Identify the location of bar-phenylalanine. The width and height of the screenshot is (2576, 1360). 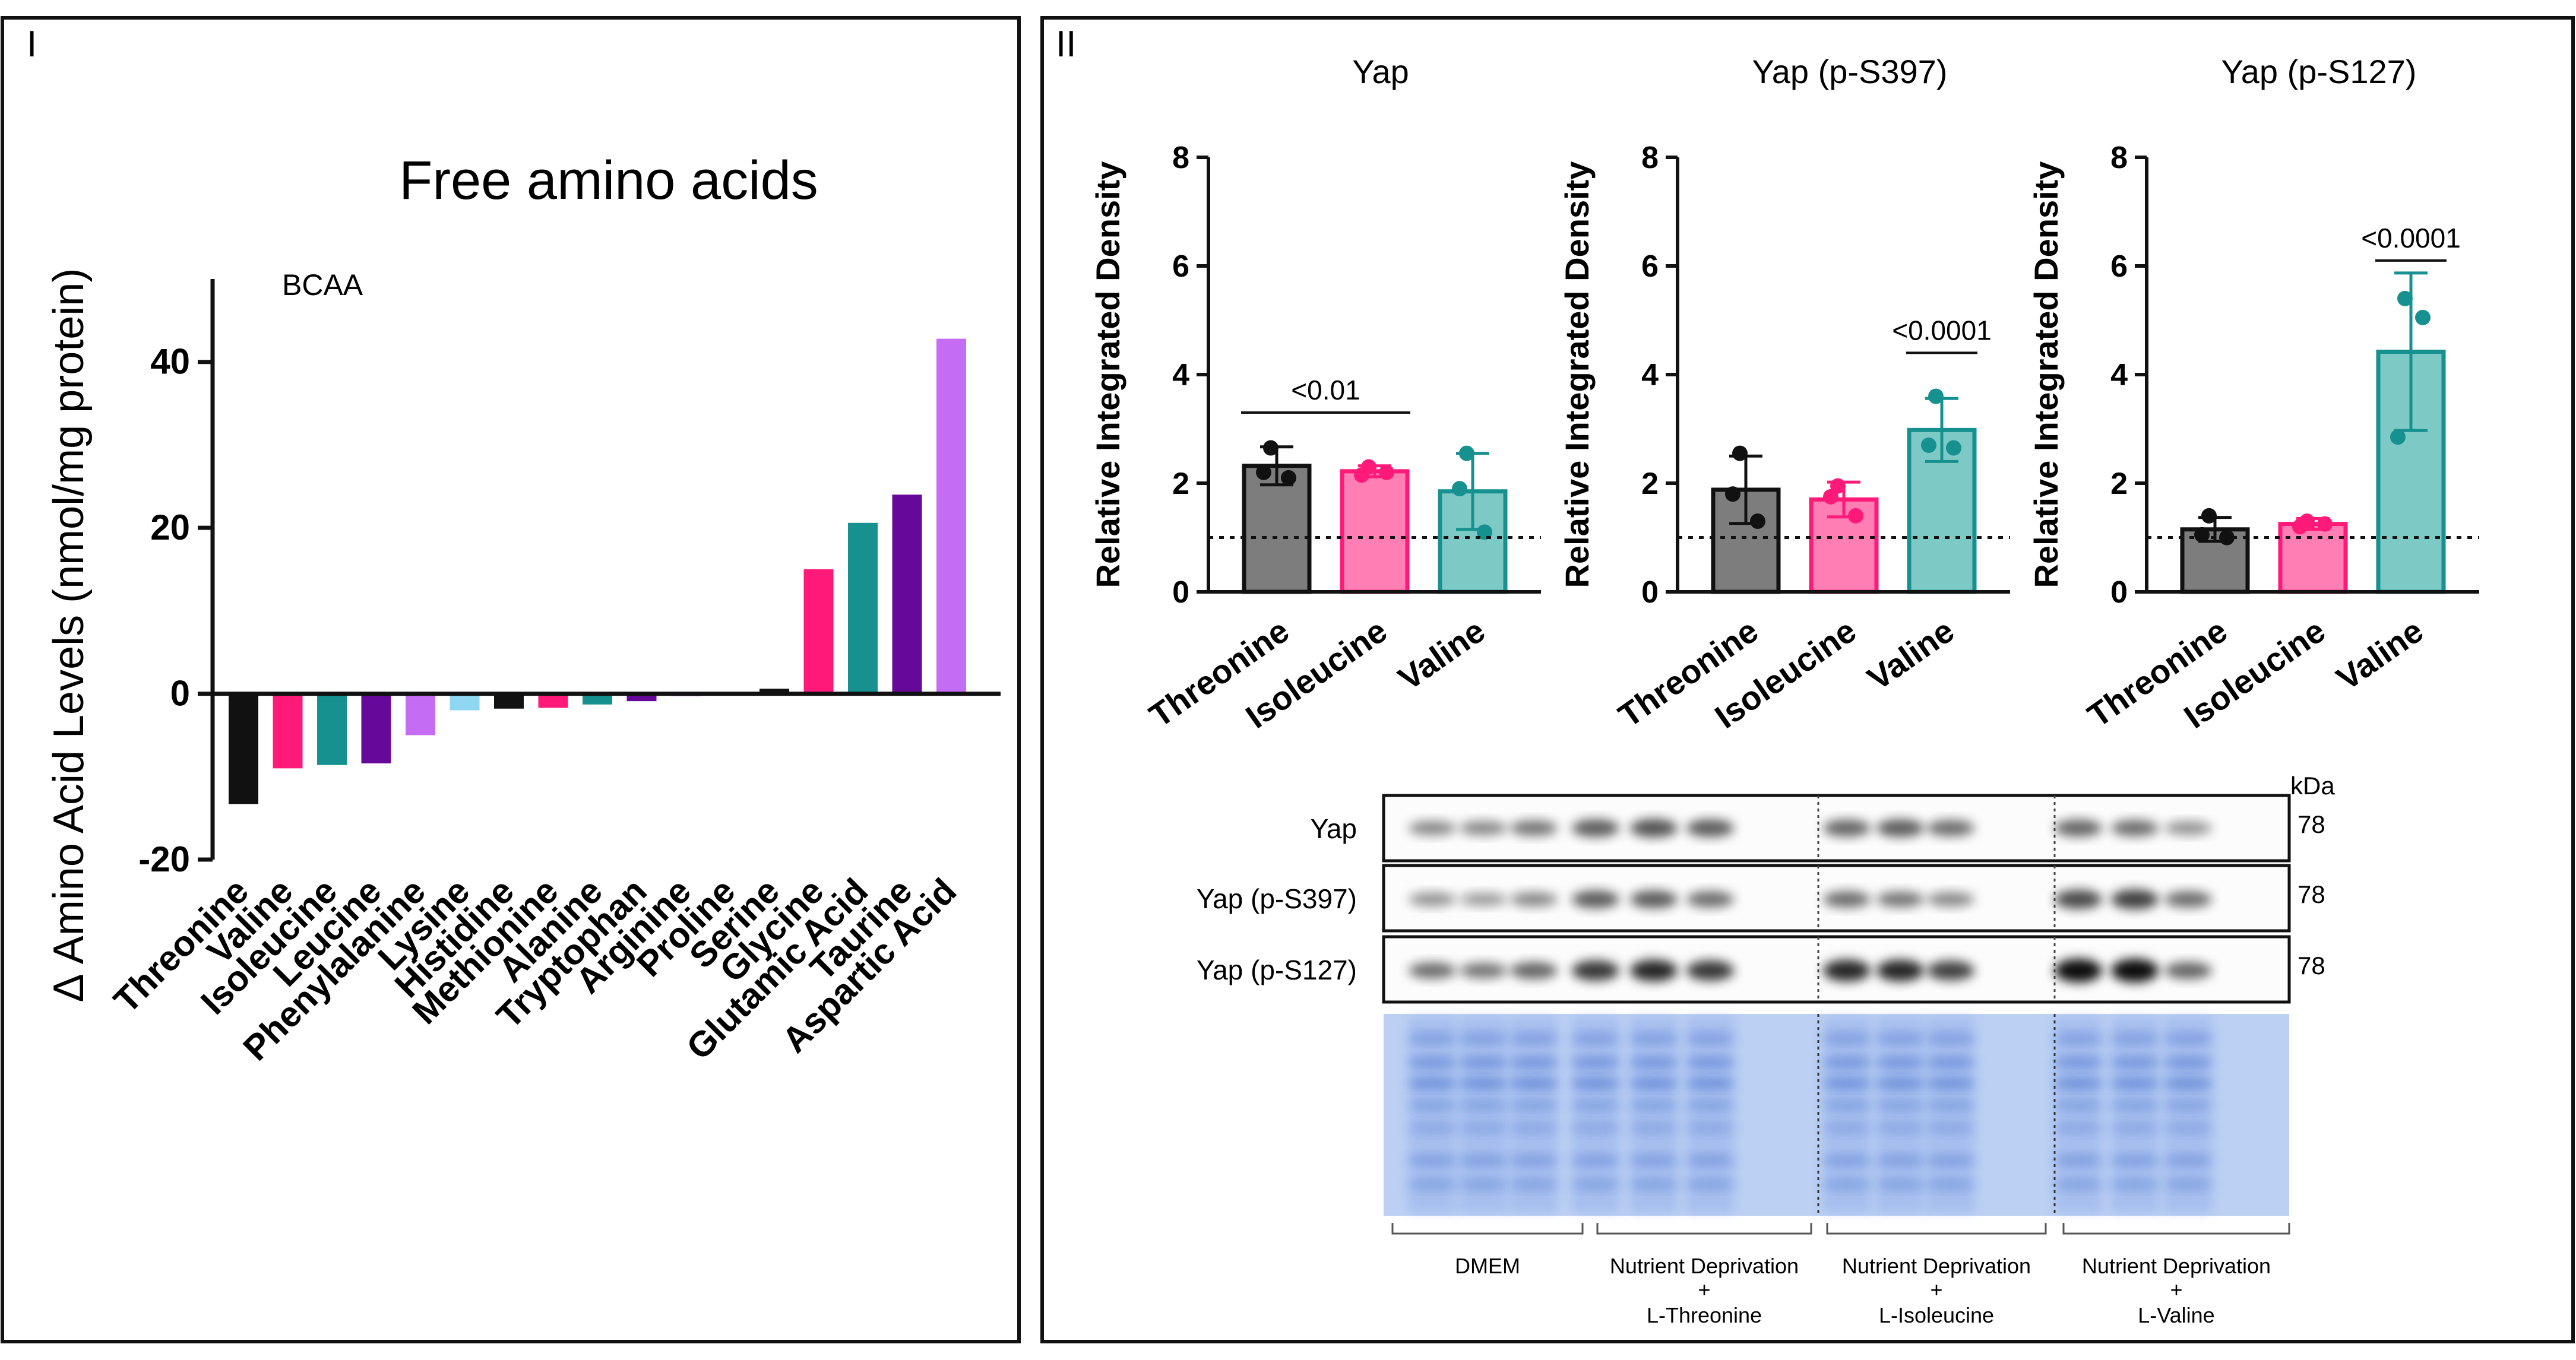
(420, 714).